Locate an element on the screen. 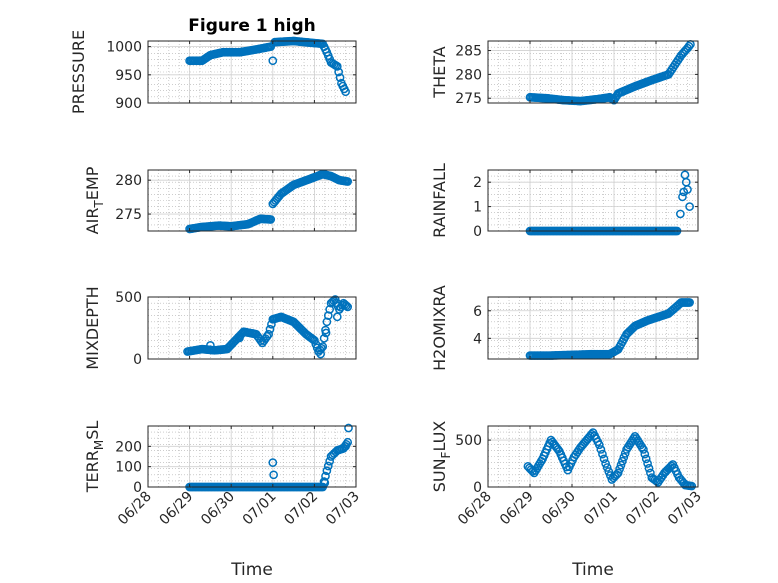 The width and height of the screenshot is (778, 583). y-axis-label: H2OMIXRA is located at coordinates (439, 328).